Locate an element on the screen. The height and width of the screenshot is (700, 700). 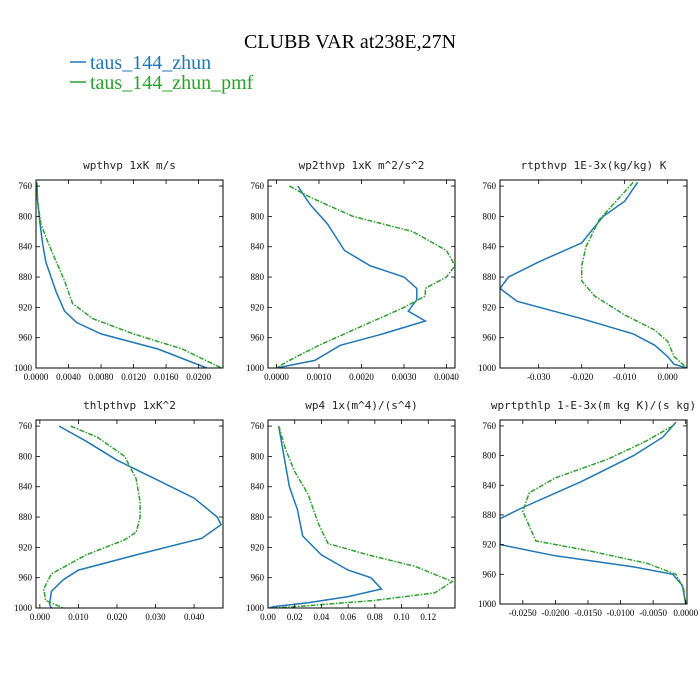
panel-2-xtick-label-3: 0.000 is located at coordinates (668, 377).